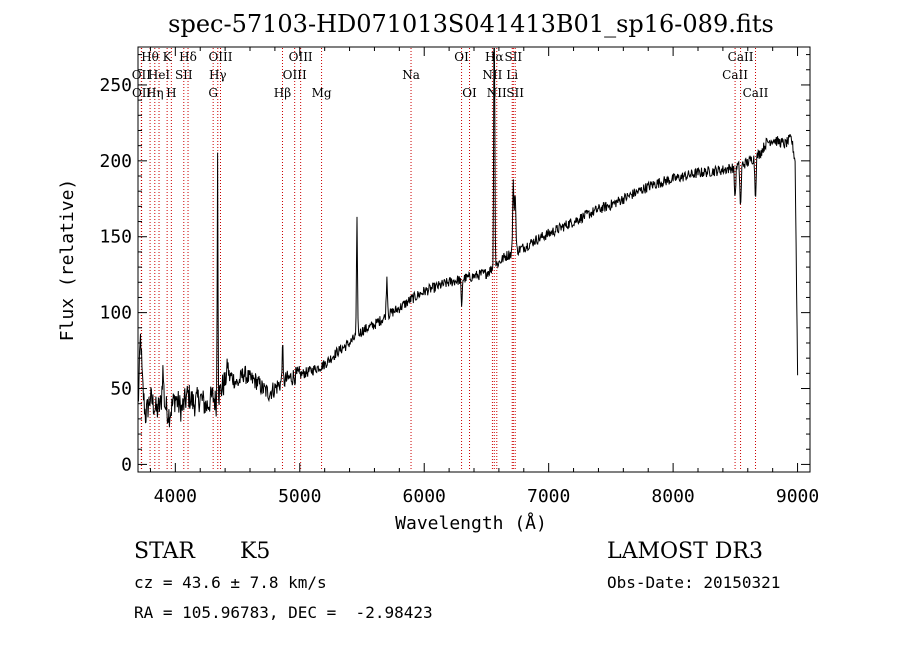 The height and width of the screenshot is (649, 900). Describe the element at coordinates (685, 551) in the screenshot. I see `survey-name: LAMOST DR3` at that location.